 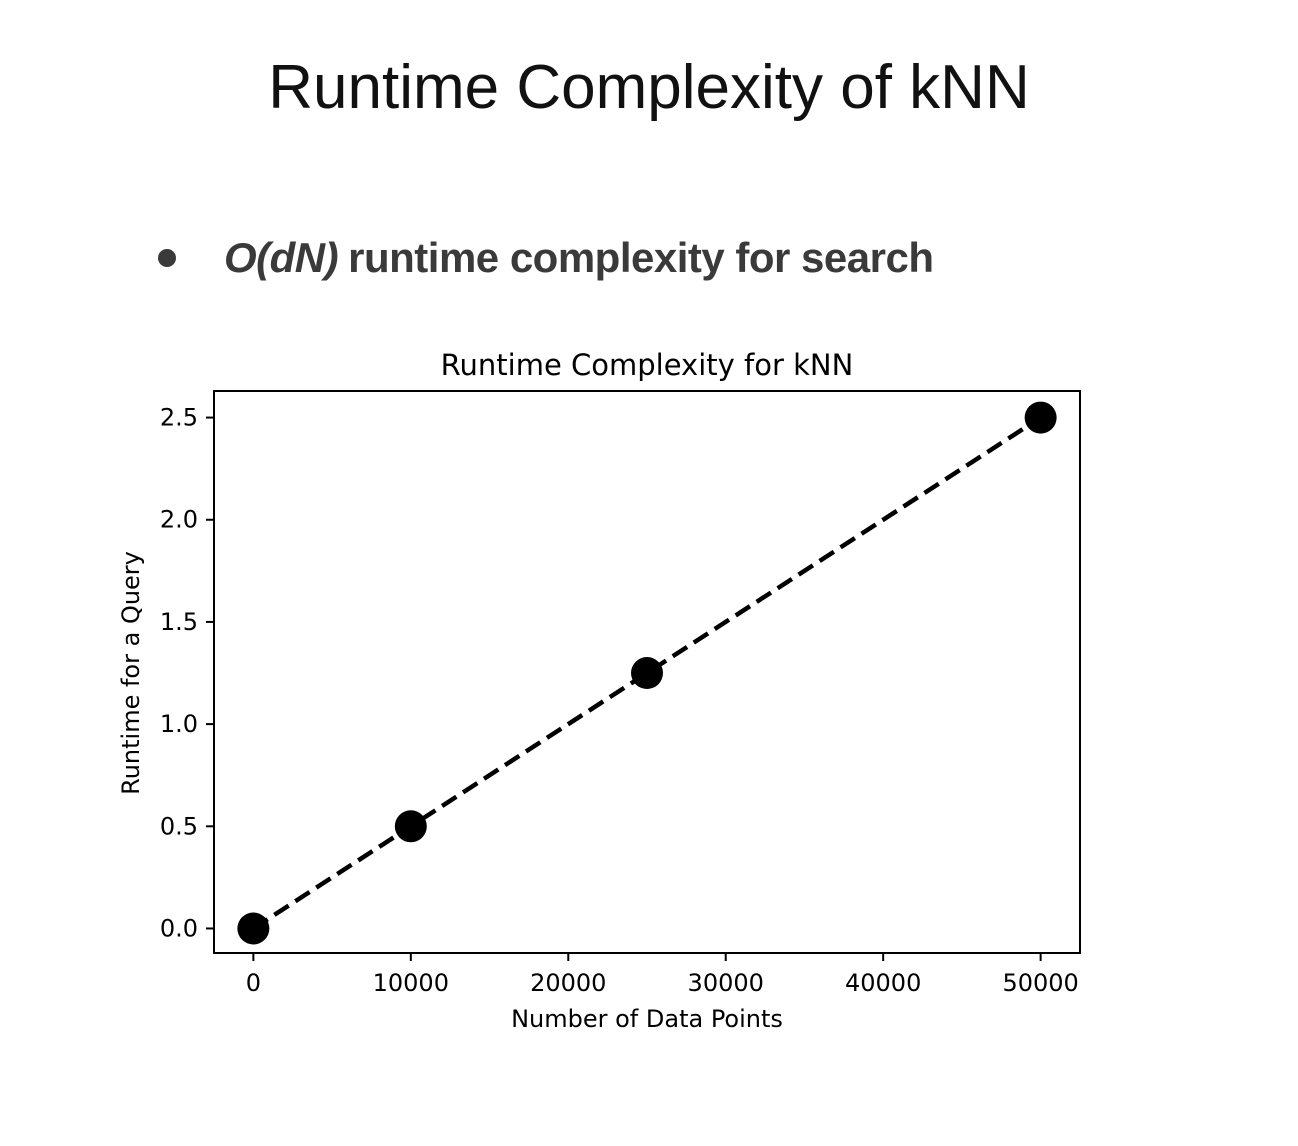 What do you see at coordinates (179, 724) in the screenshot?
I see `y-tick-label: 1.0` at bounding box center [179, 724].